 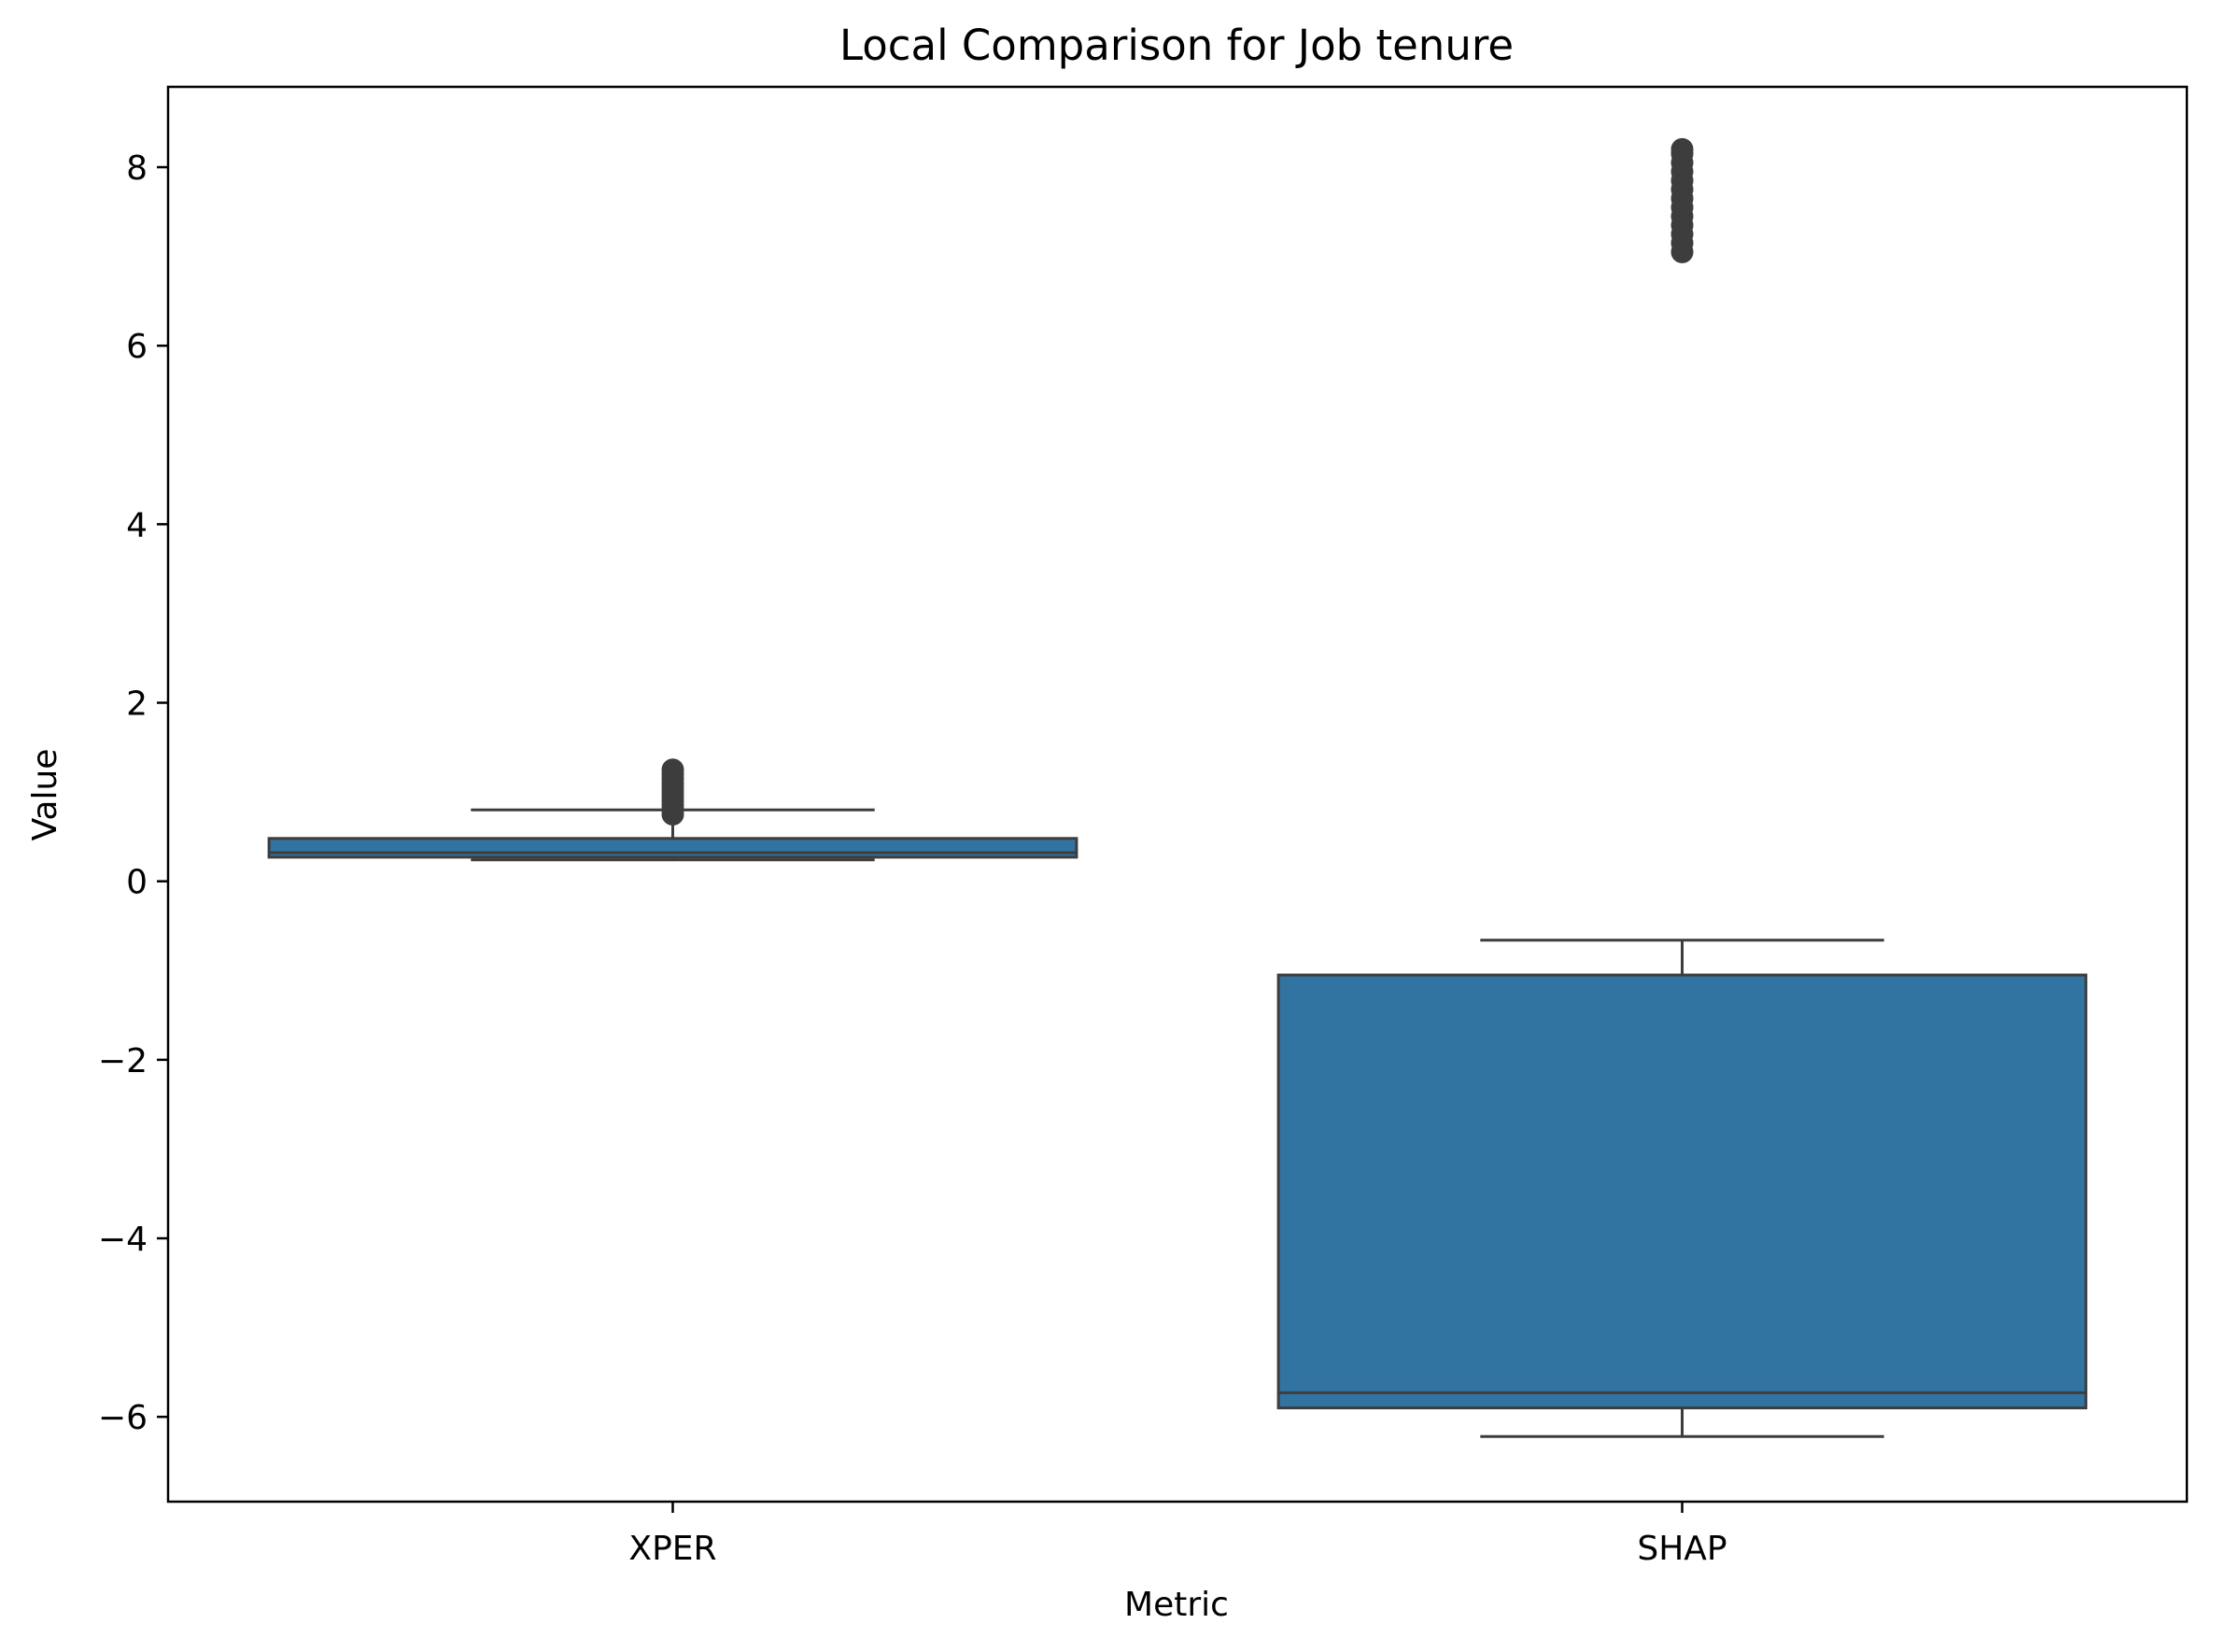 I want to click on box-group-xper, so click(x=673, y=810).